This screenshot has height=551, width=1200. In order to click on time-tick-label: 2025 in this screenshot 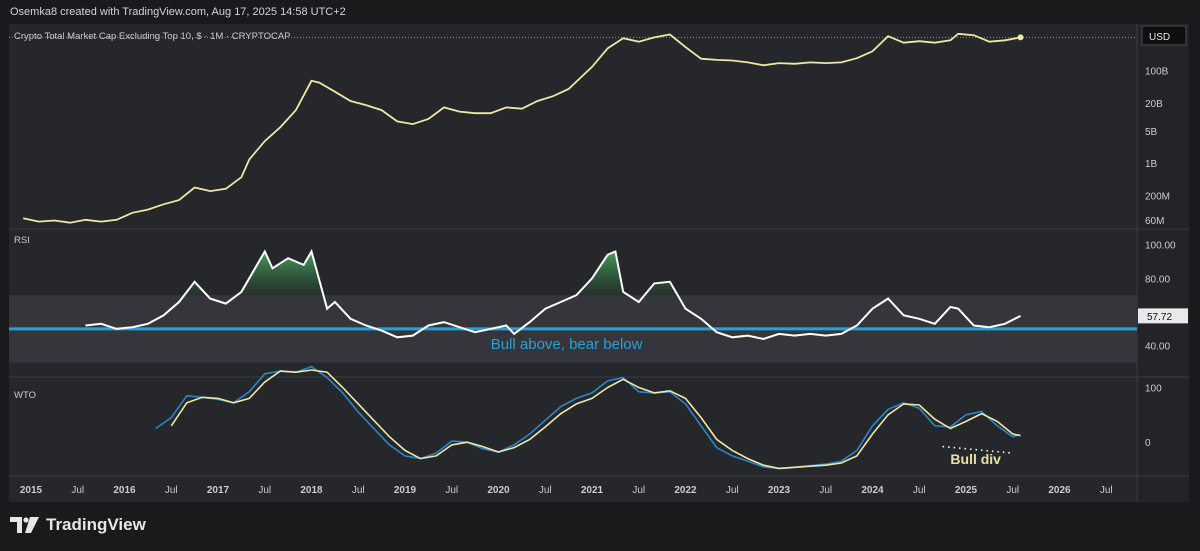, I will do `click(966, 490)`.